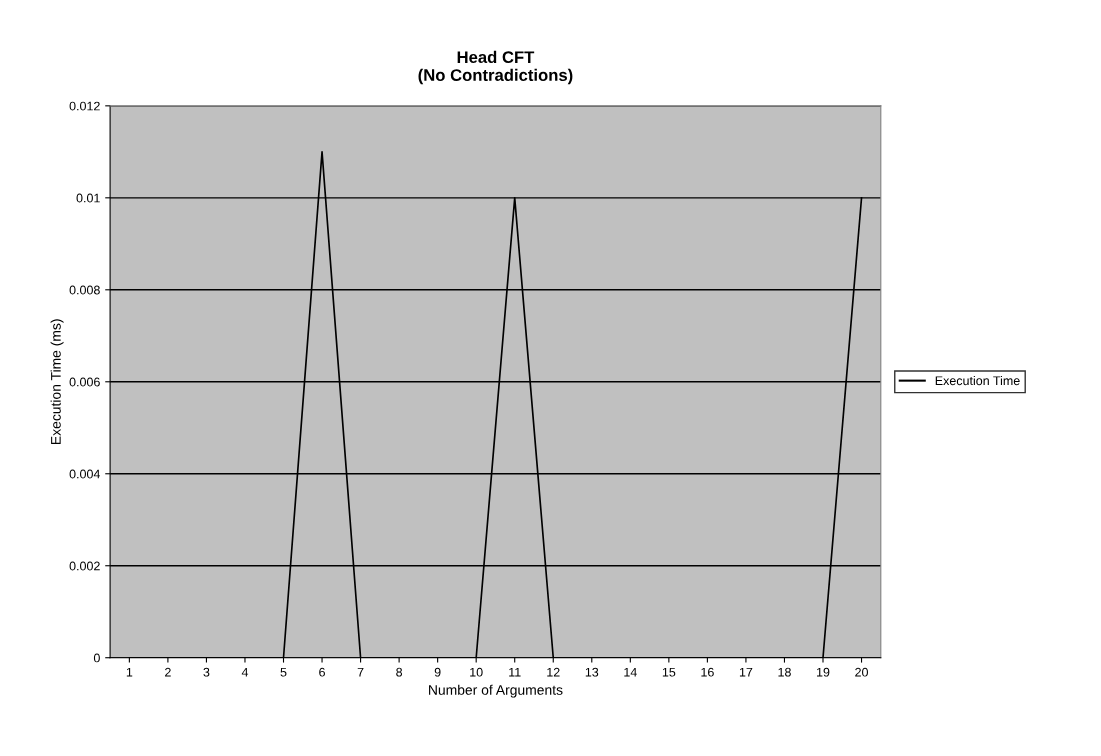 This screenshot has height=756, width=1101. Describe the element at coordinates (707, 672) in the screenshot. I see `x-tick-label: 16` at that location.